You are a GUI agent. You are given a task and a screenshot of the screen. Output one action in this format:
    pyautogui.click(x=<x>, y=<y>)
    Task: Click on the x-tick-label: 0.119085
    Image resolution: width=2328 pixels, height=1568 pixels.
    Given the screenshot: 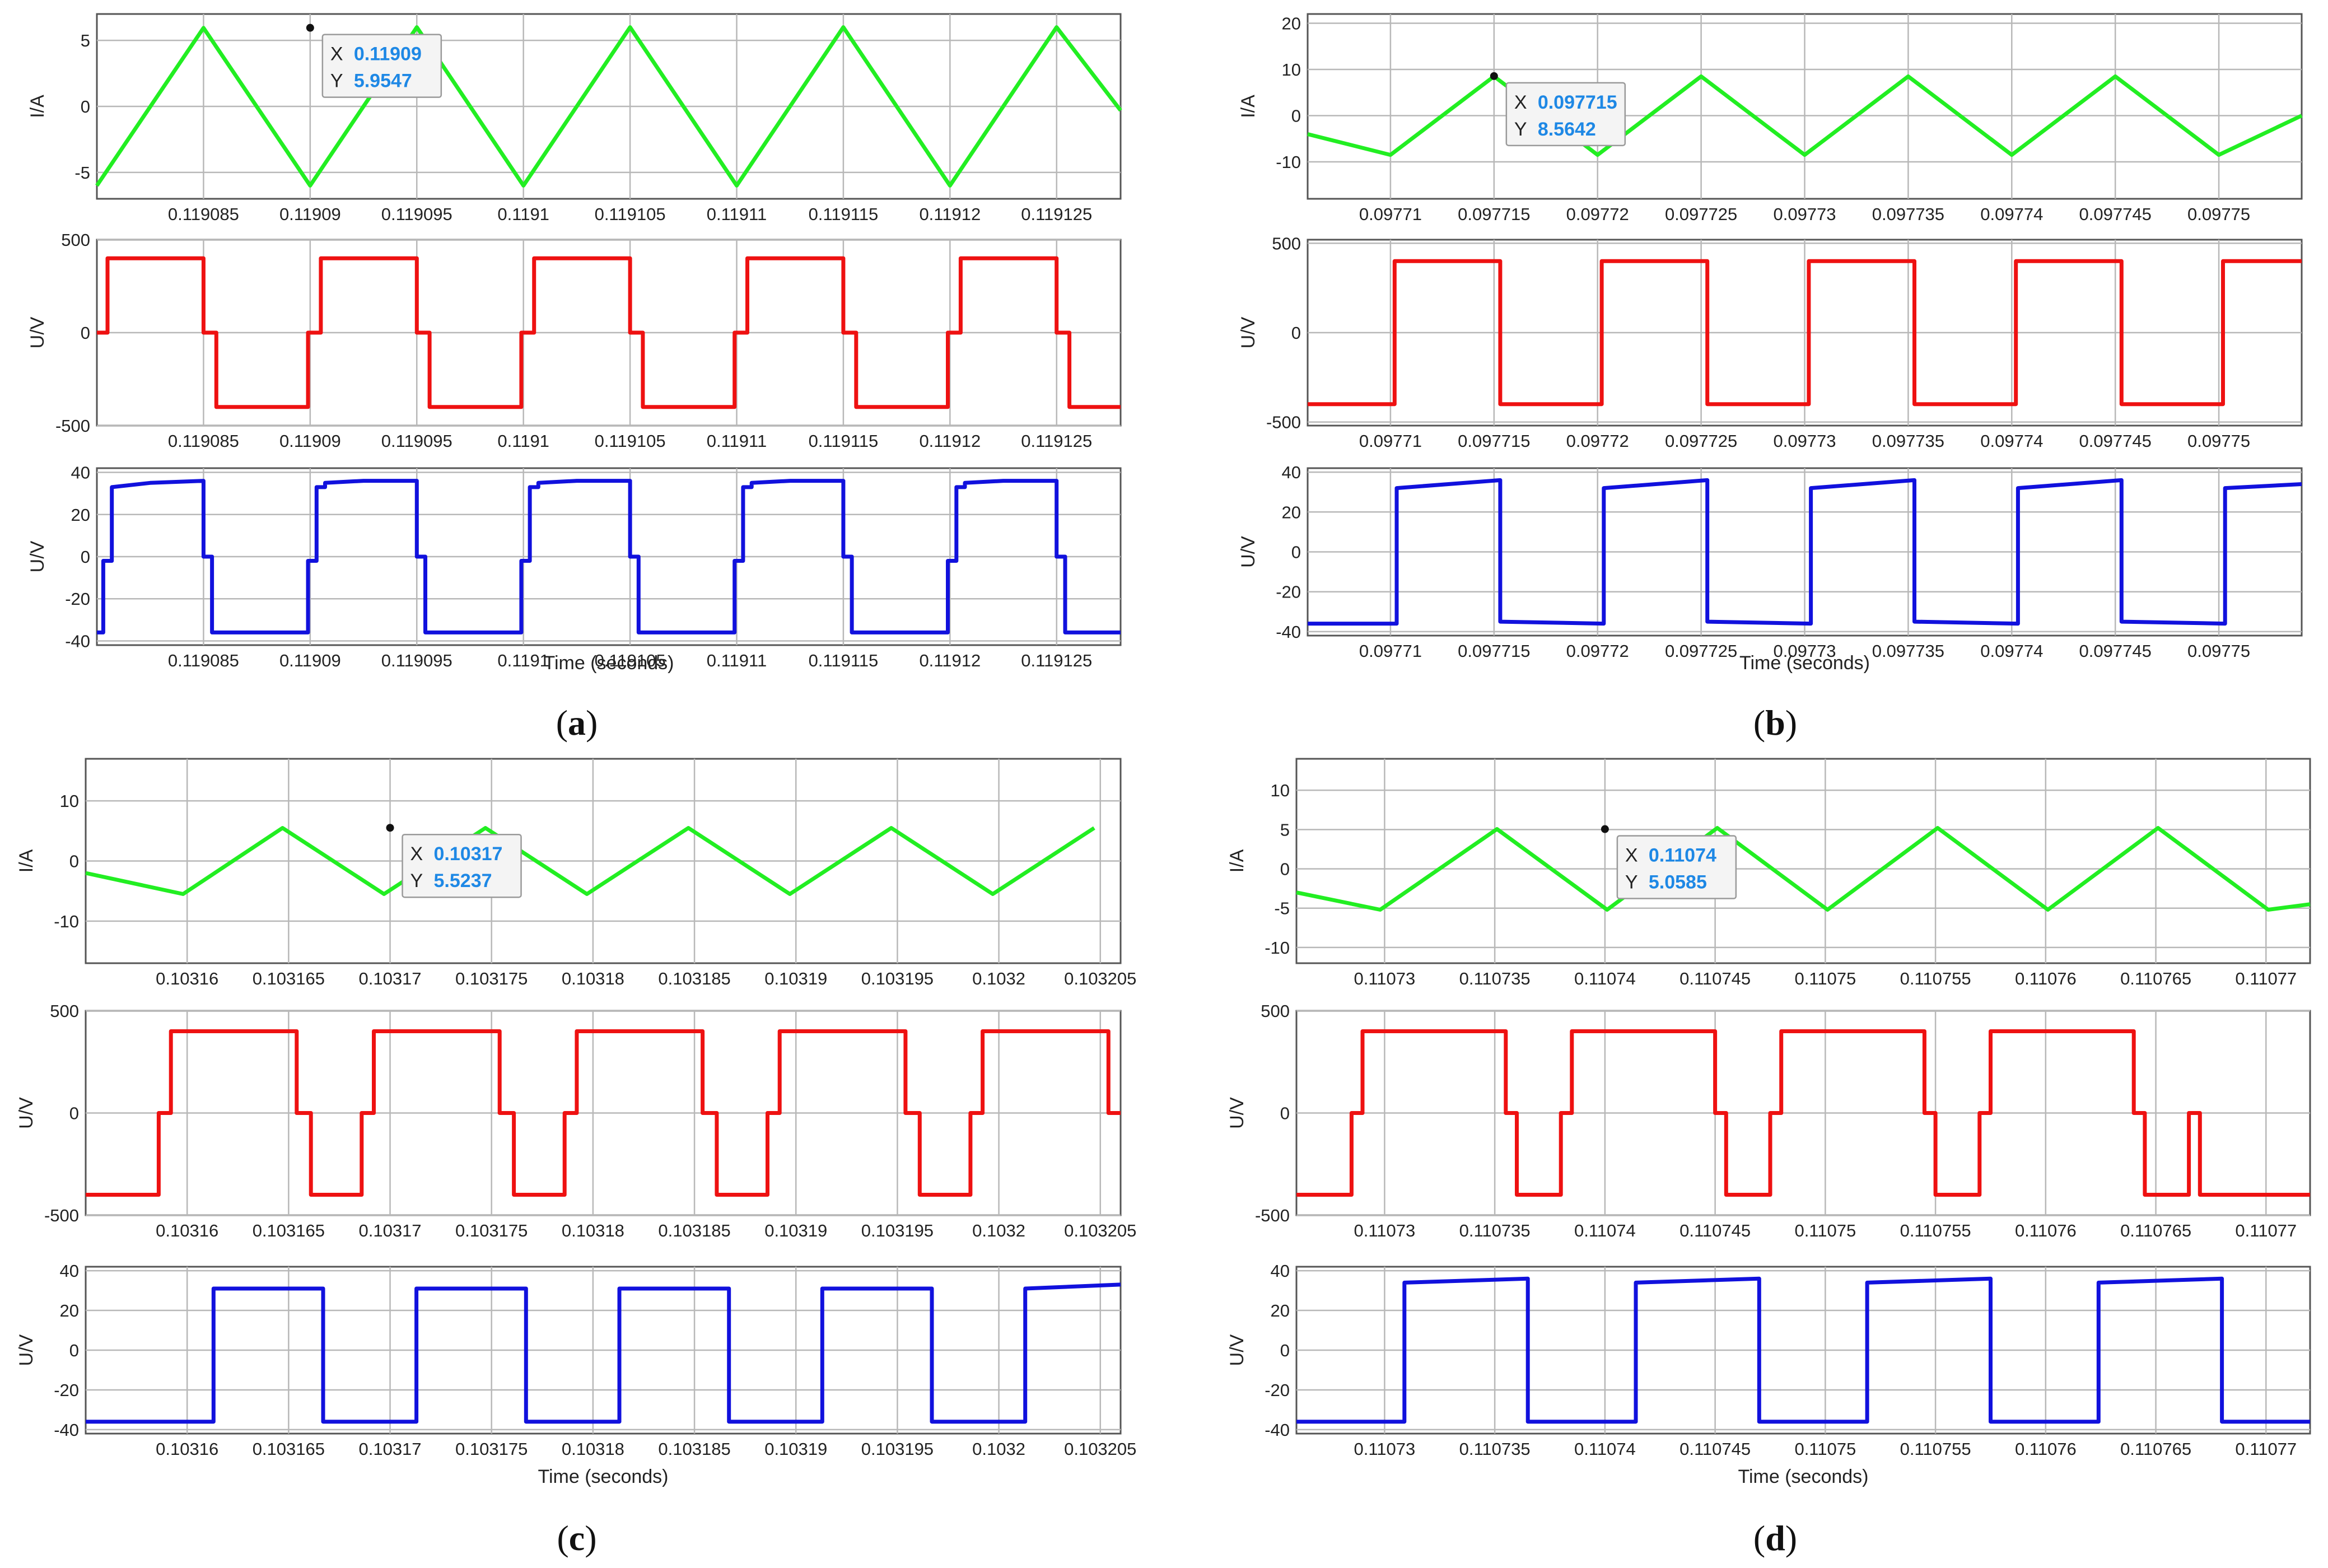 What is the action you would take?
    pyautogui.click(x=203, y=441)
    